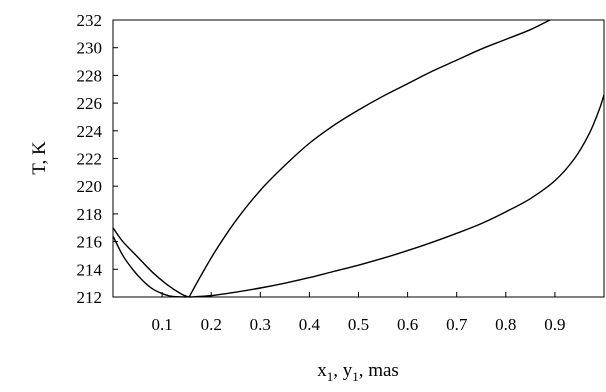 This screenshot has height=392, width=606. Describe the element at coordinates (310, 324) in the screenshot. I see `x-tick-label: 0.4` at that location.